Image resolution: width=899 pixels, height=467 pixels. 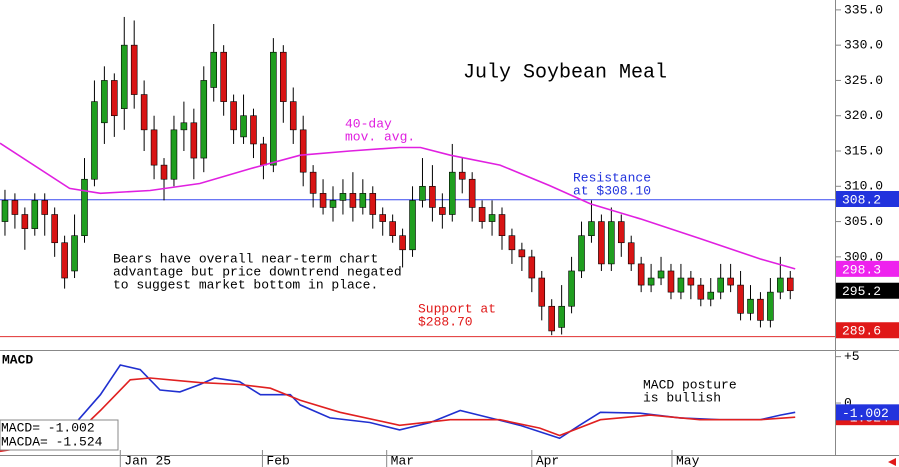 I want to click on macd-line, so click(x=398, y=415).